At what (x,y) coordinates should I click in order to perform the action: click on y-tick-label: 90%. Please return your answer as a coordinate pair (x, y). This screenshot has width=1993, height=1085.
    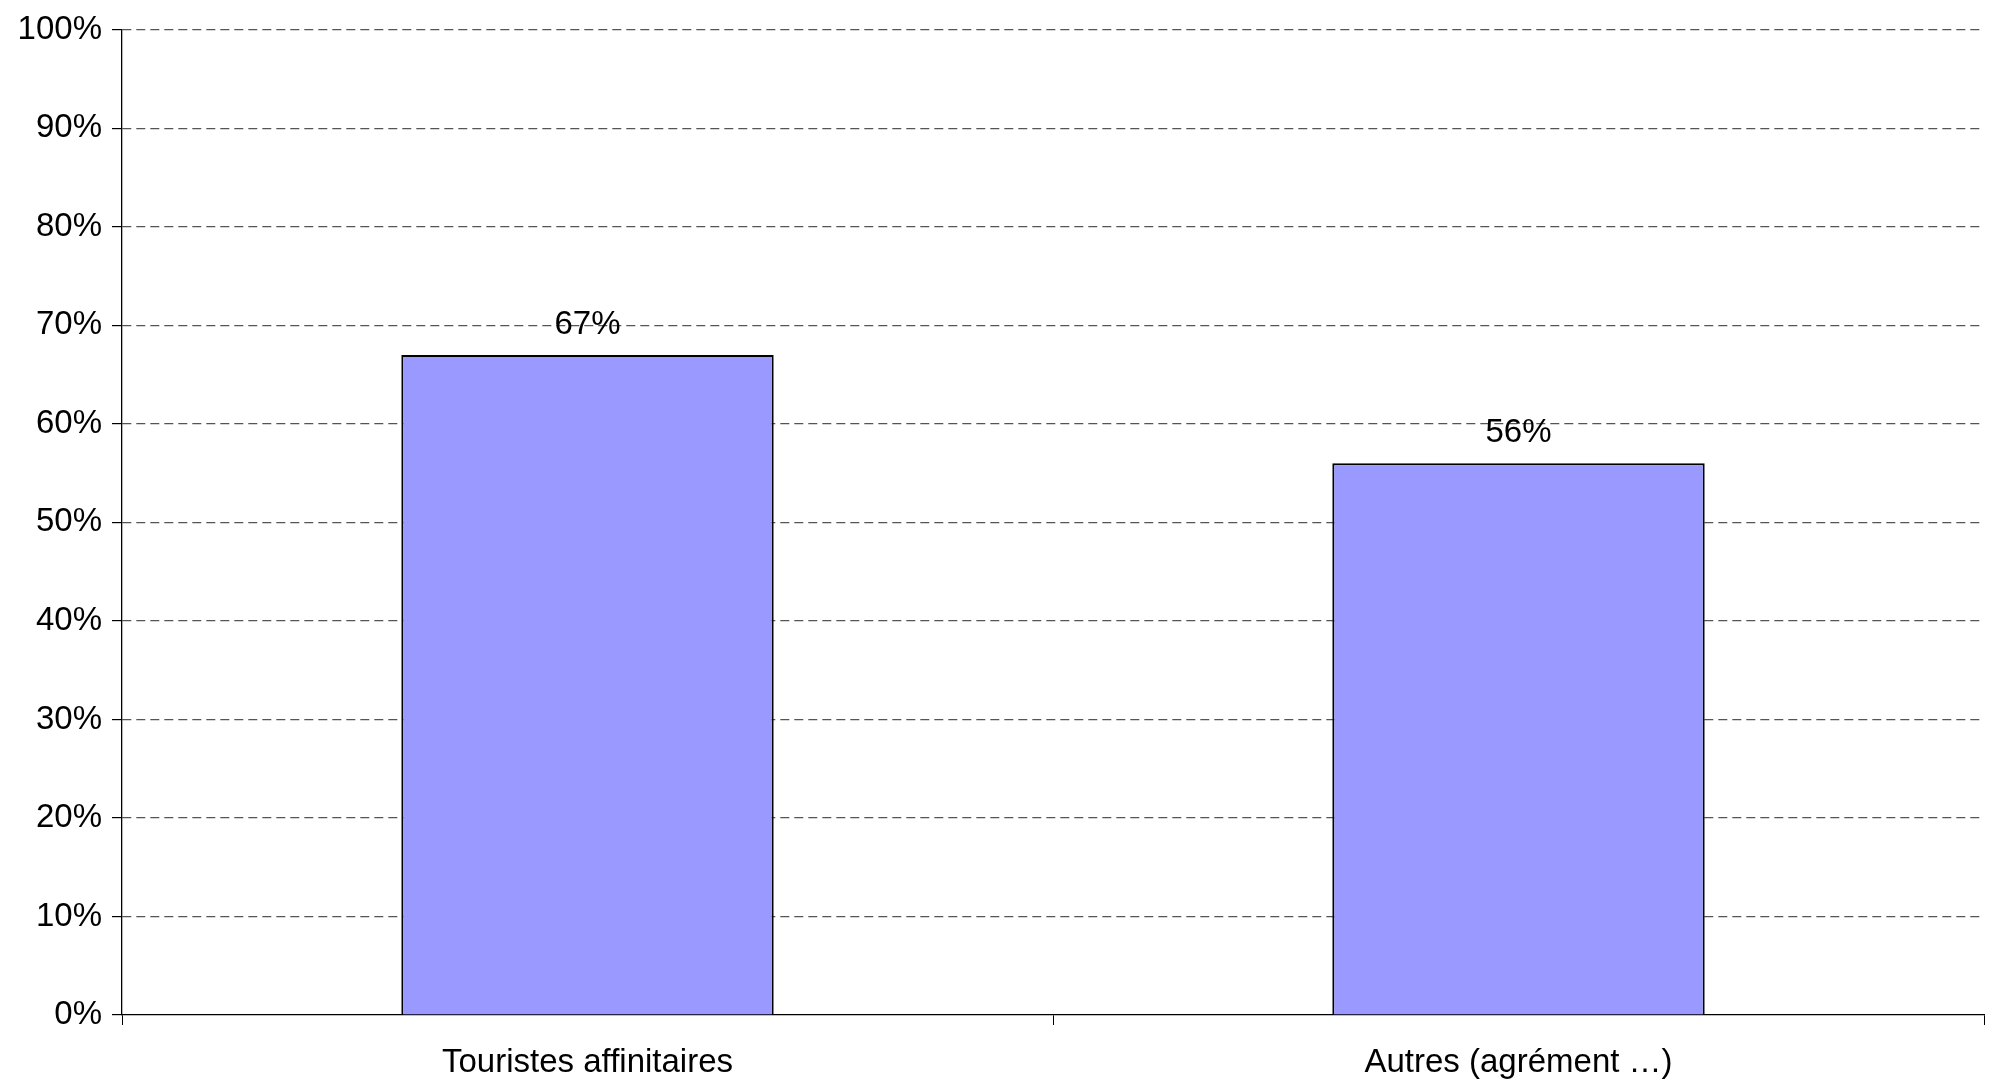
    Looking at the image, I should click on (68, 126).